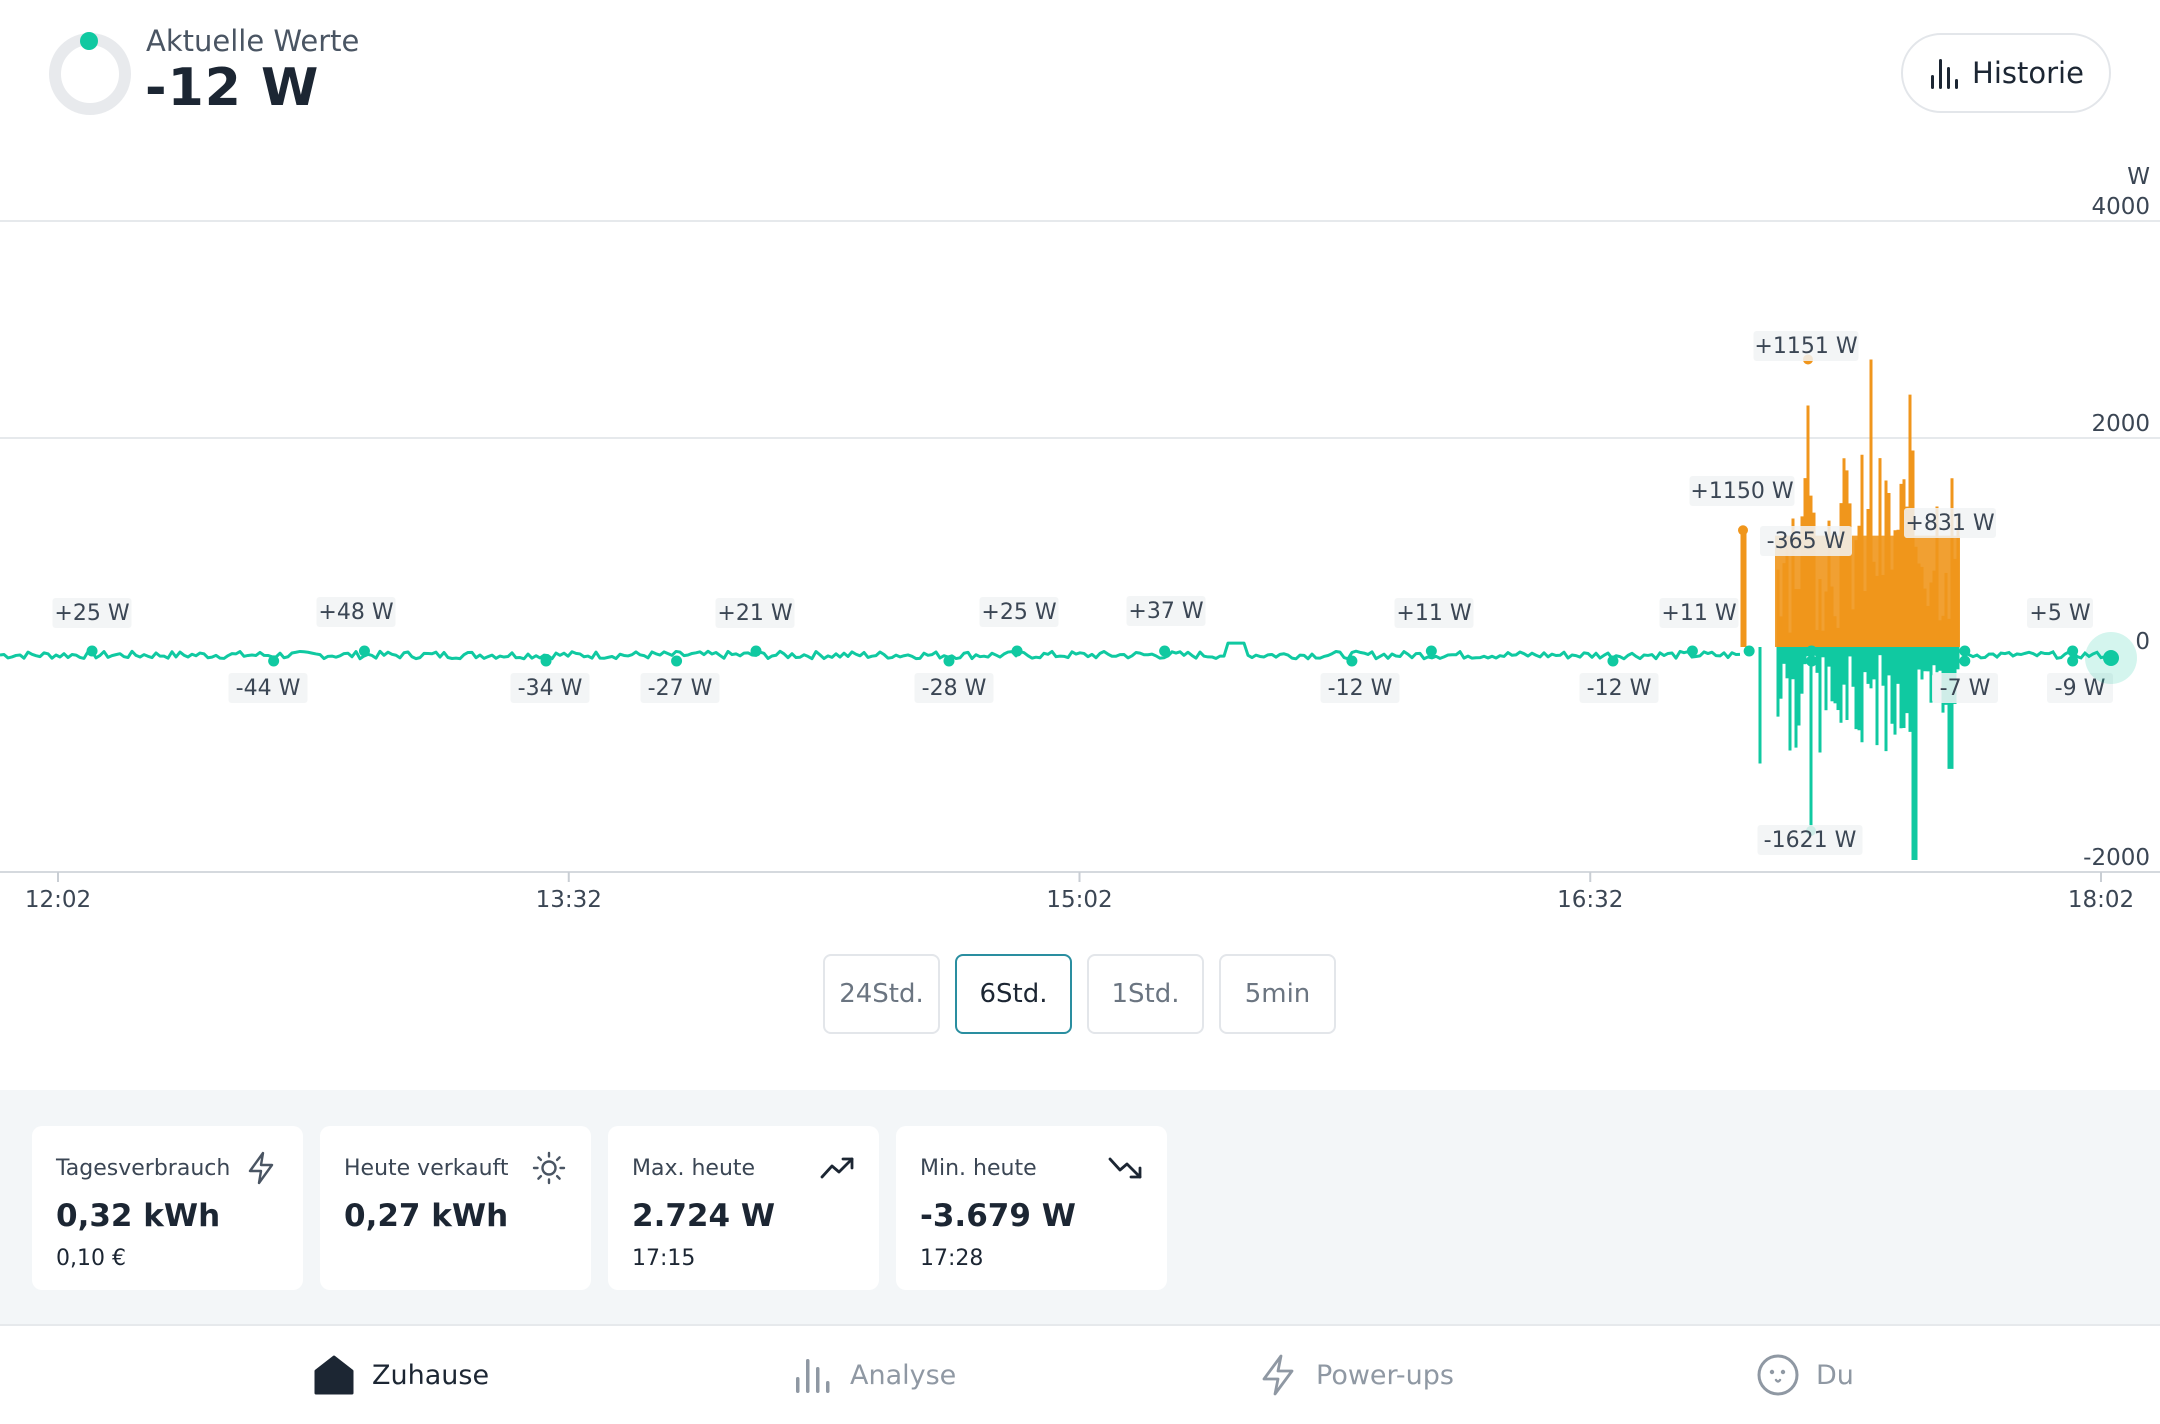  What do you see at coordinates (1810, 840) in the screenshot?
I see `annotation-text: -1621 W` at bounding box center [1810, 840].